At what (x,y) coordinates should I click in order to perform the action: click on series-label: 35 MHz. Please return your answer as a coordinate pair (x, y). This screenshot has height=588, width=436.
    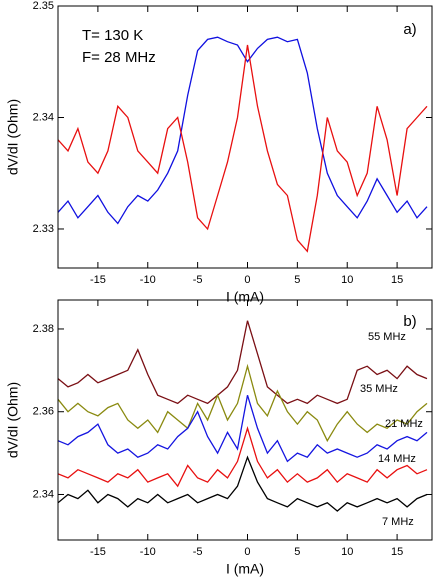
    Looking at the image, I should click on (379, 389).